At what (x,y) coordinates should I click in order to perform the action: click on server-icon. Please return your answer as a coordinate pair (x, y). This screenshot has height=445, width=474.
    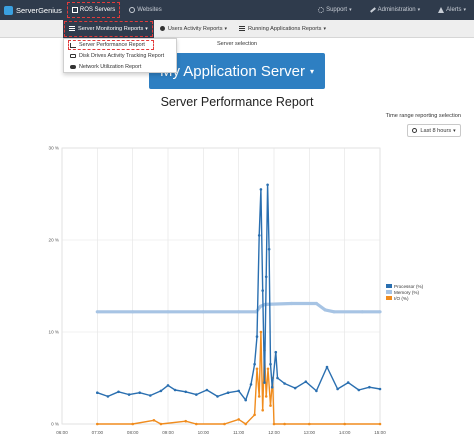
    Looking at the image, I should click on (74, 10).